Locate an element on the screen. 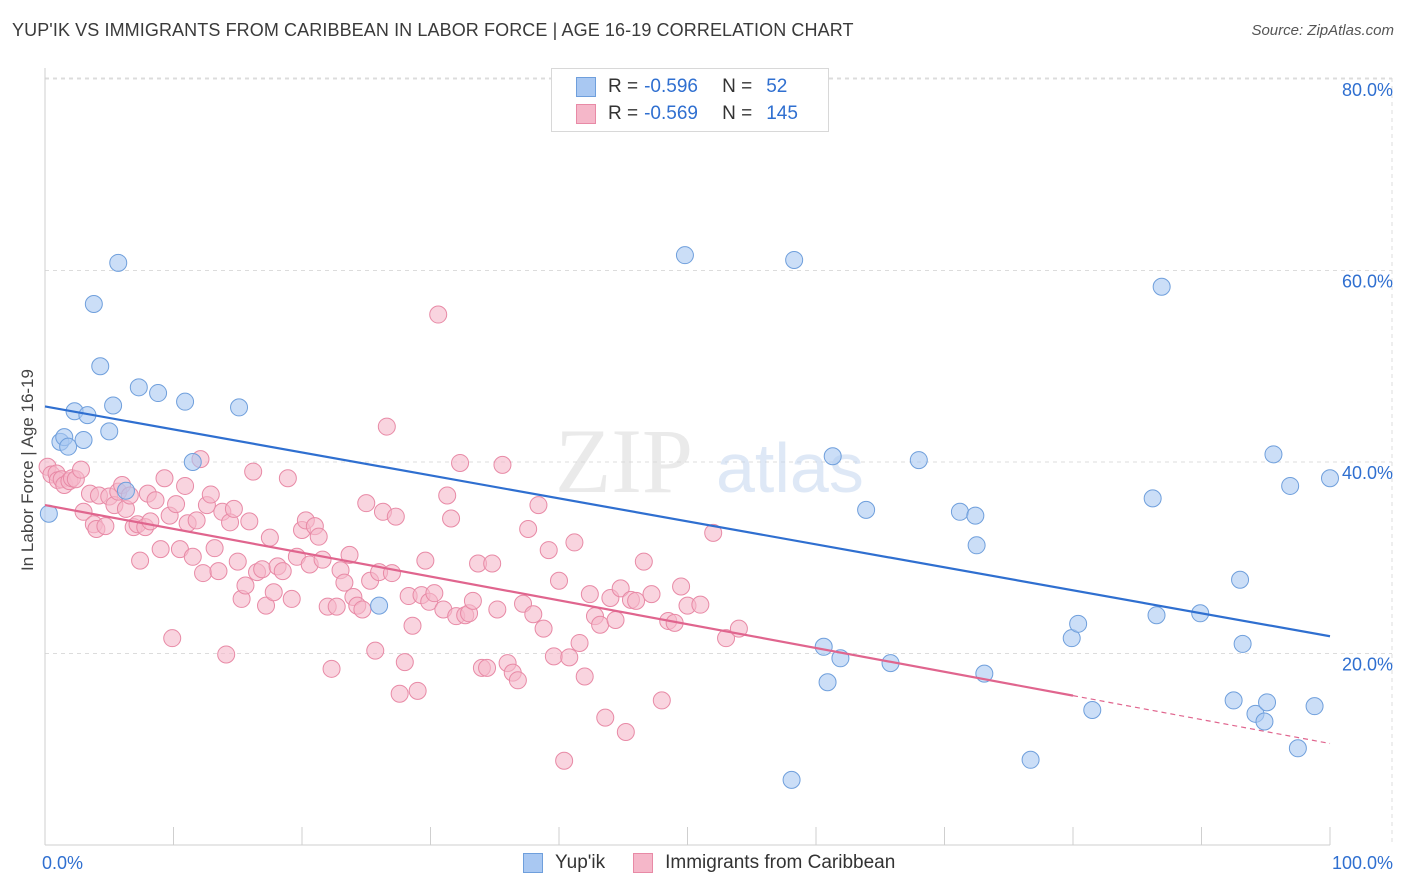 This screenshot has height=892, width=1406. legend-item-caribbean: Immigrants from Caribbean is located at coordinates (764, 863).